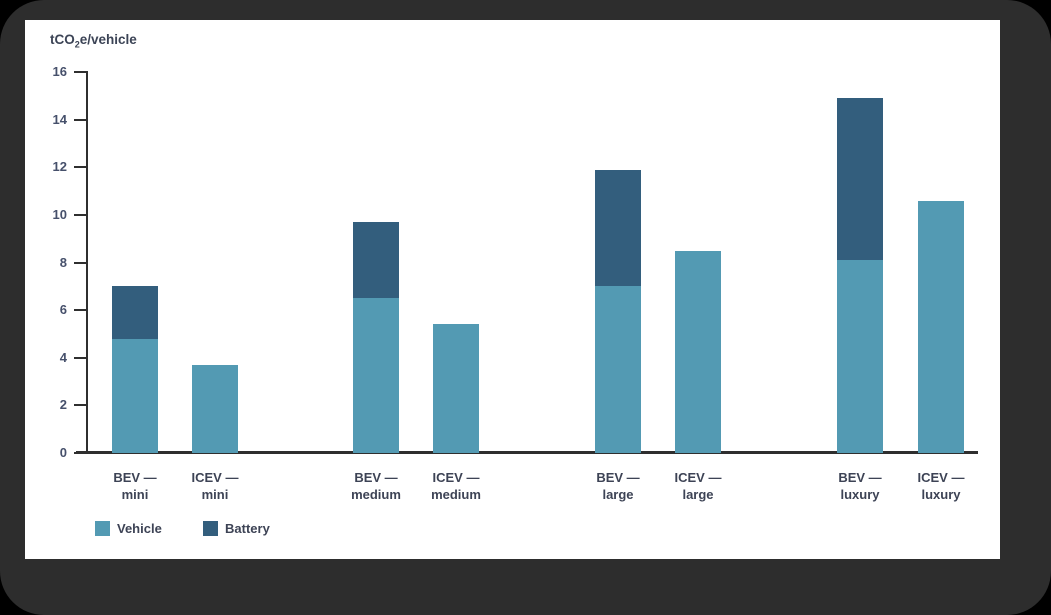  I want to click on vehicle-swatch, so click(102, 528).